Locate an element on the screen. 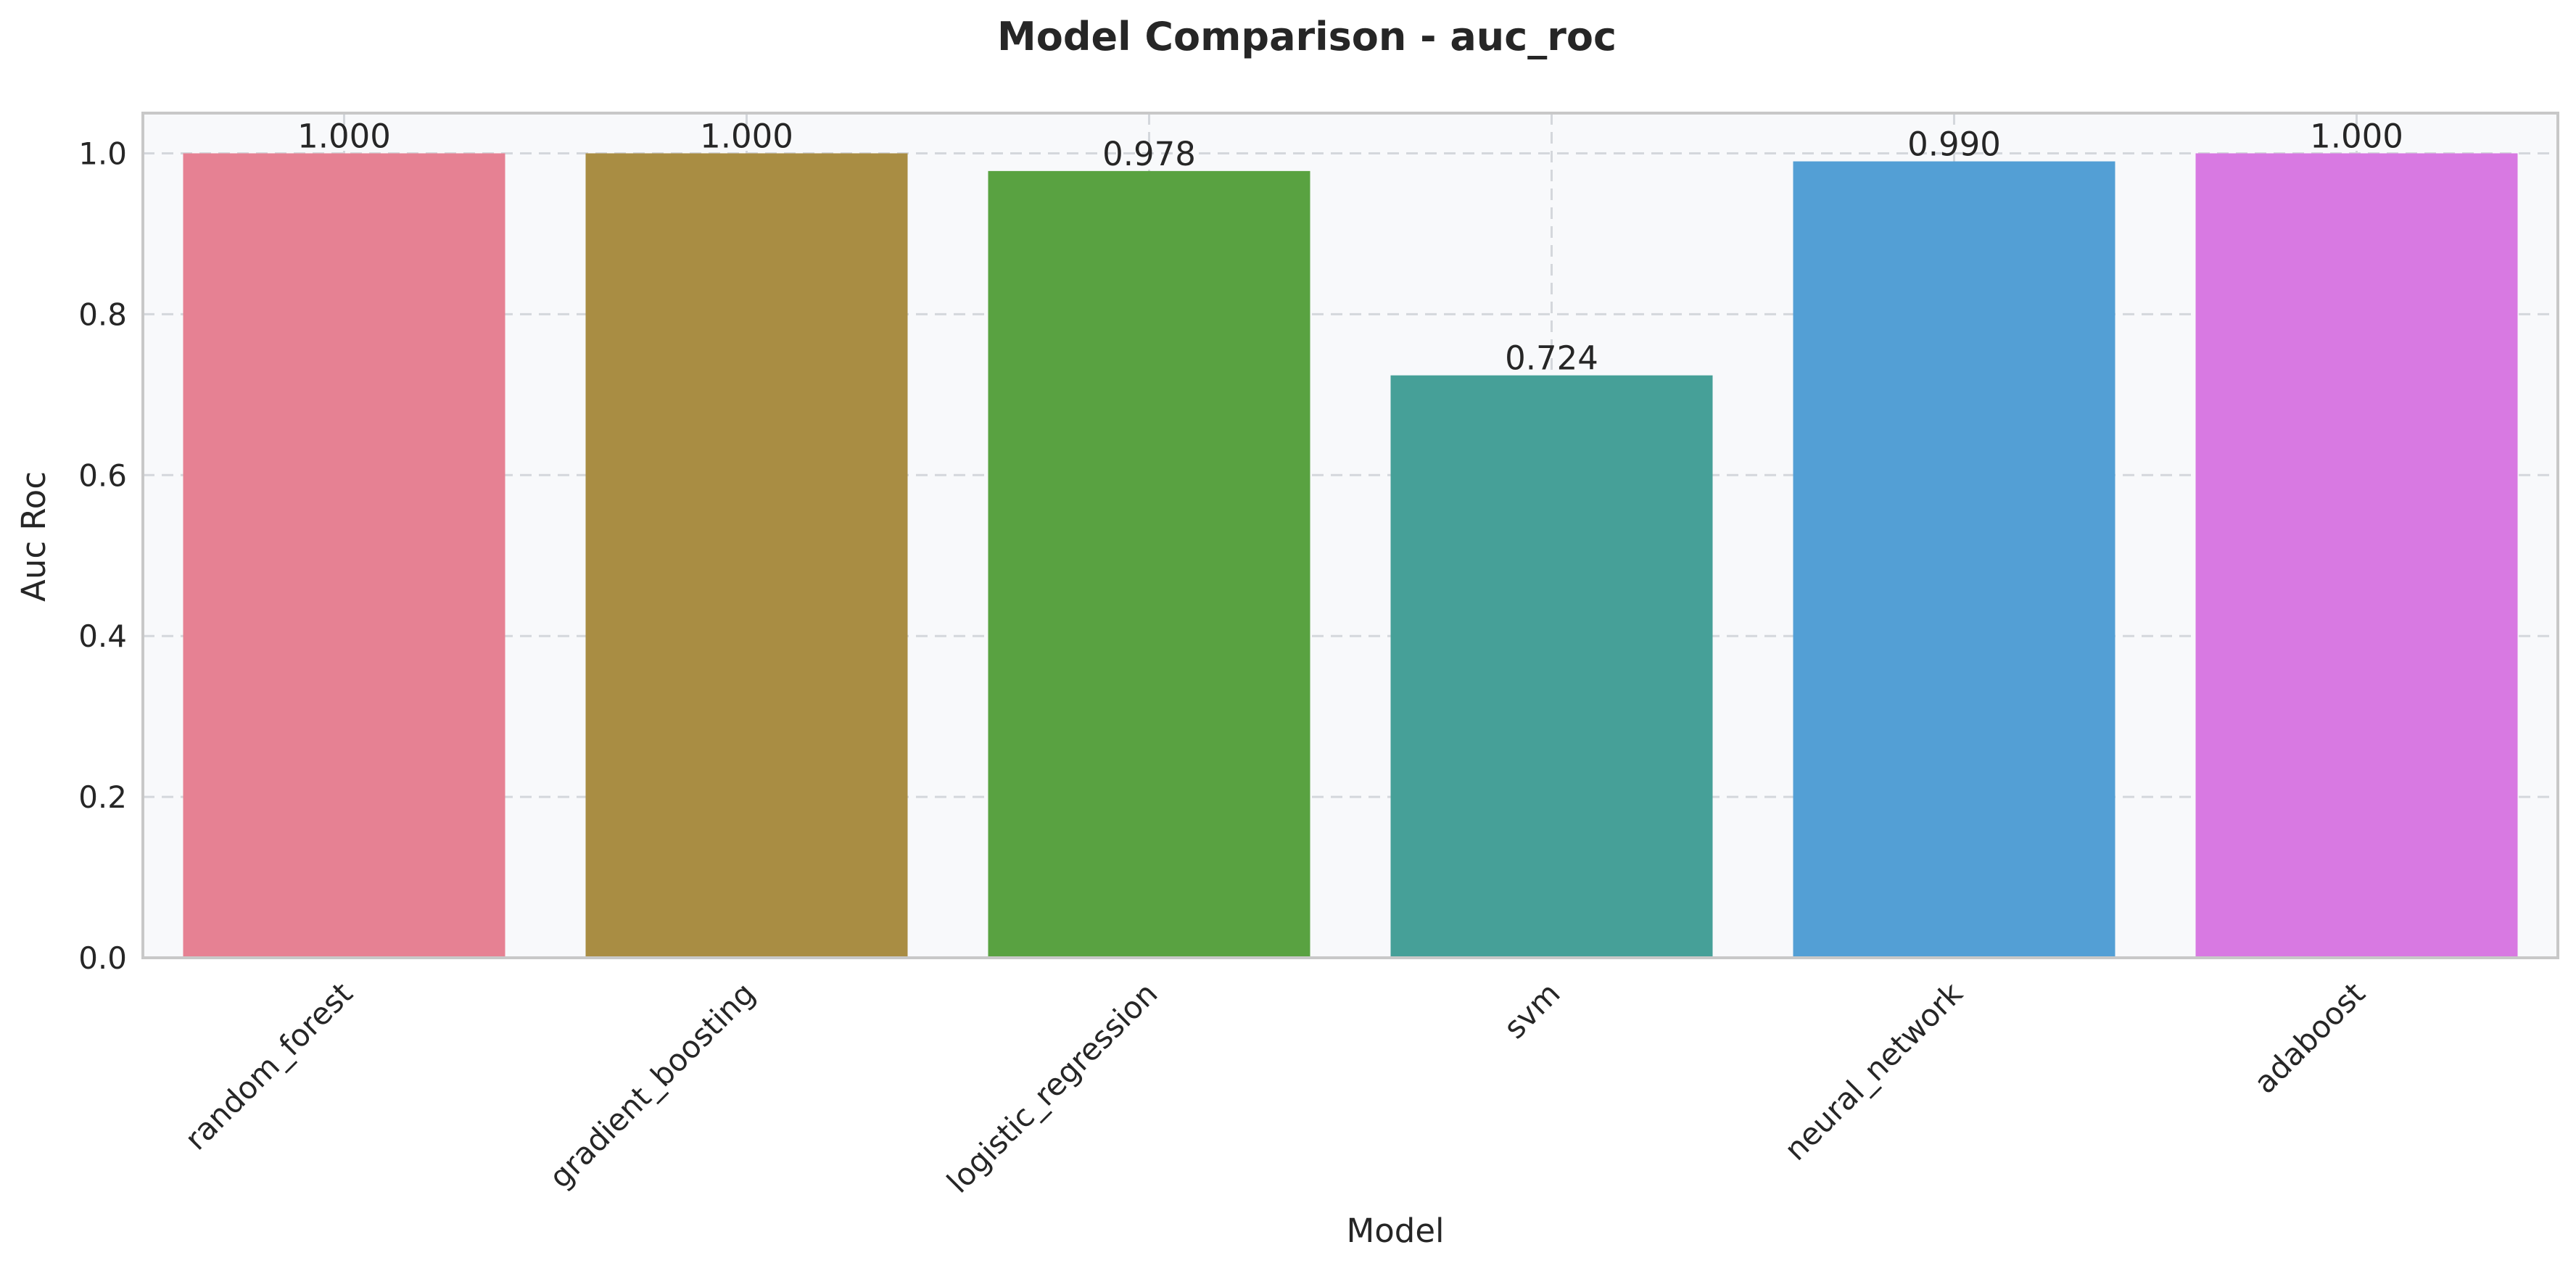  y-axis-ticks: 0.0 0.2 0.4 0.6 0.8 1.0 is located at coordinates (103, 556).